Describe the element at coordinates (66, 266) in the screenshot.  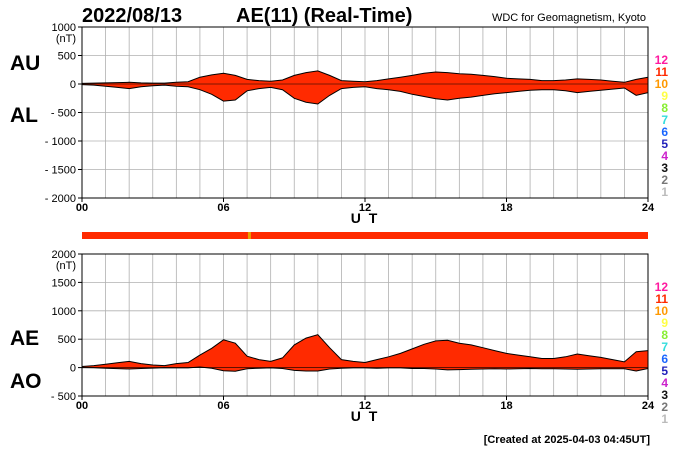
I see `ae-ao-y-unit: (nT)` at that location.